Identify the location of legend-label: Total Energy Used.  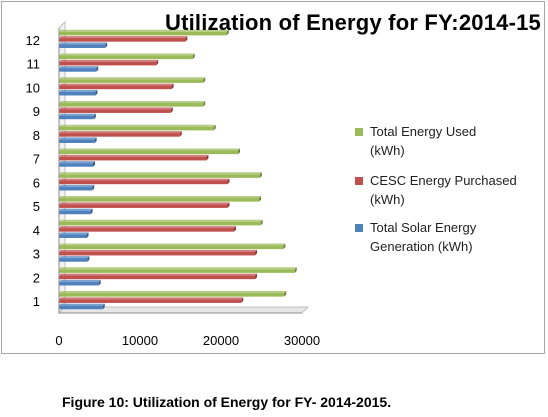
(423, 131).